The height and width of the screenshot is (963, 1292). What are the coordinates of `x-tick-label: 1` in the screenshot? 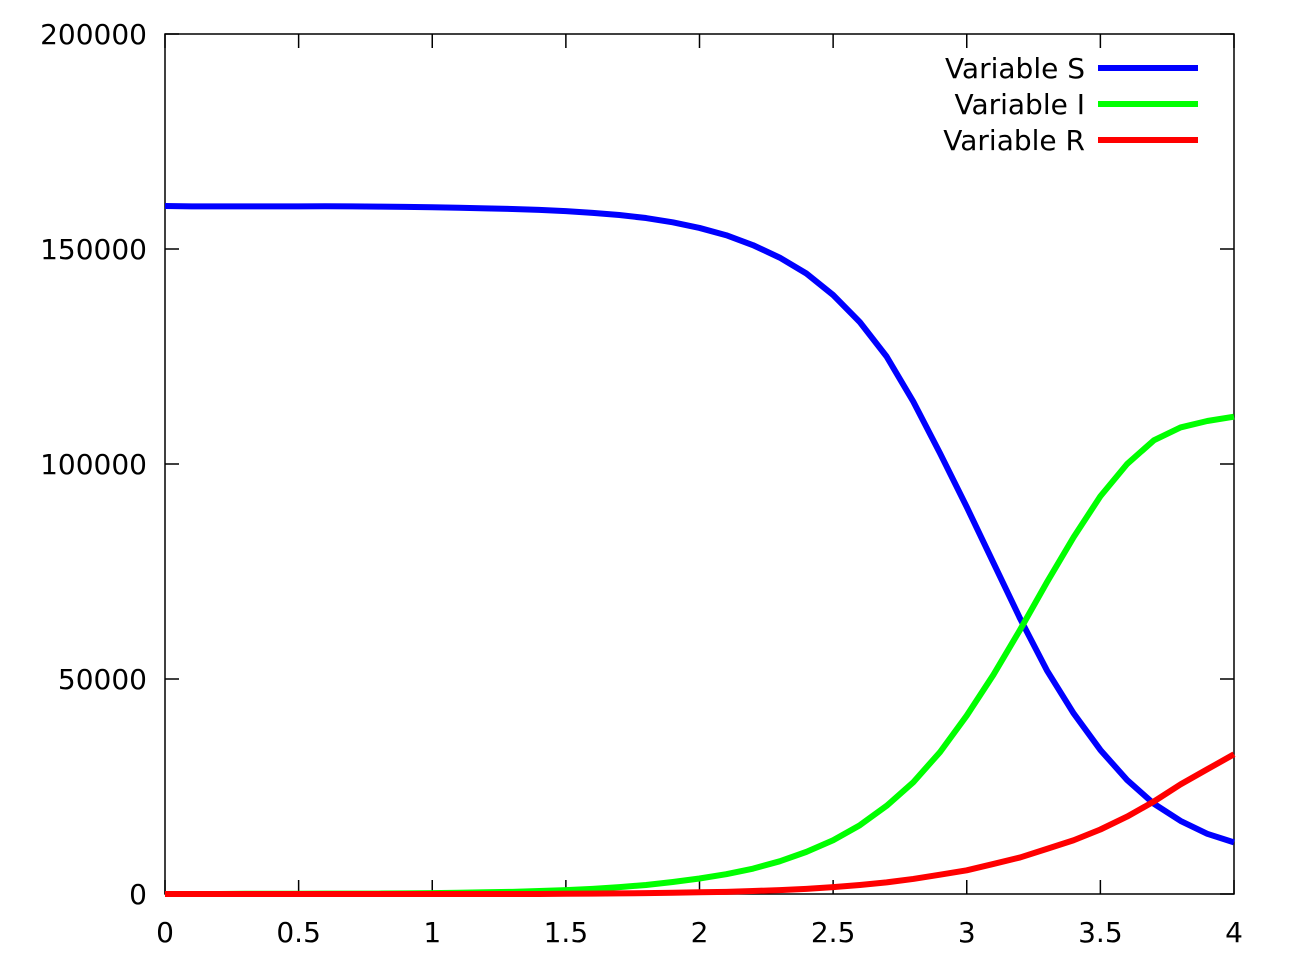 It's located at (432, 932).